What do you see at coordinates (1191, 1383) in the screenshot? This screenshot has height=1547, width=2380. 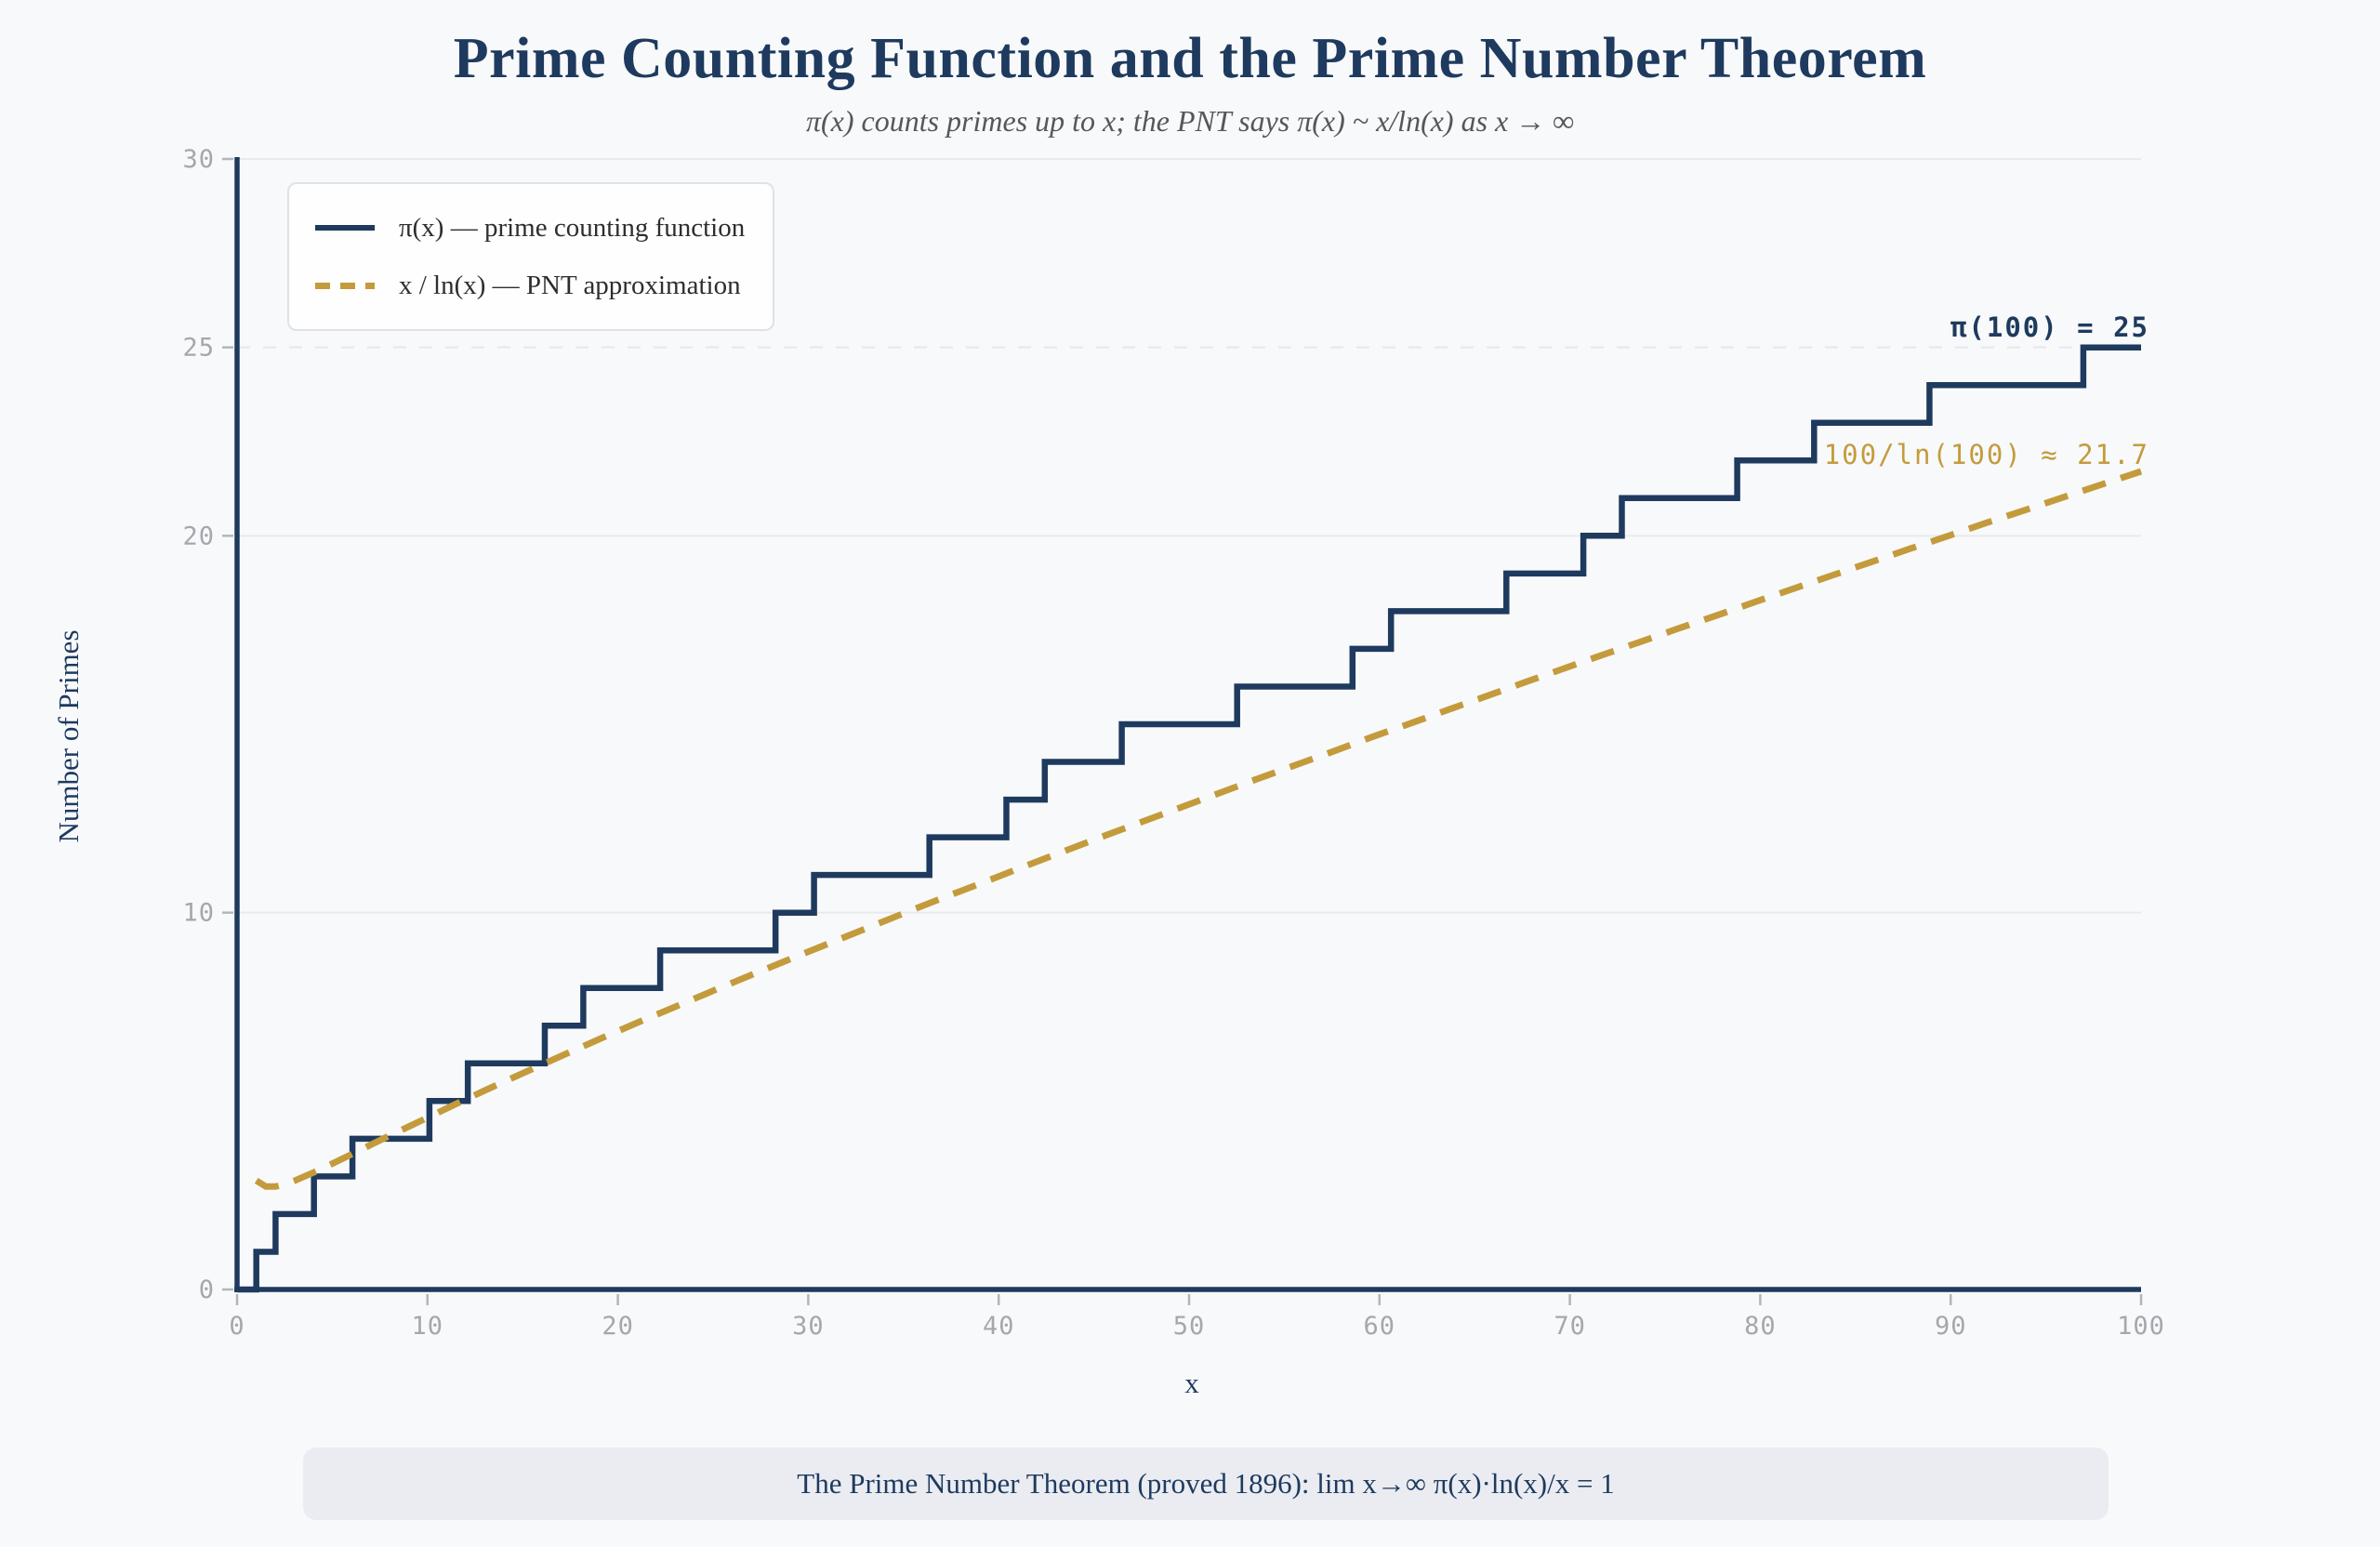 I see `x-axis-title: x` at bounding box center [1191, 1383].